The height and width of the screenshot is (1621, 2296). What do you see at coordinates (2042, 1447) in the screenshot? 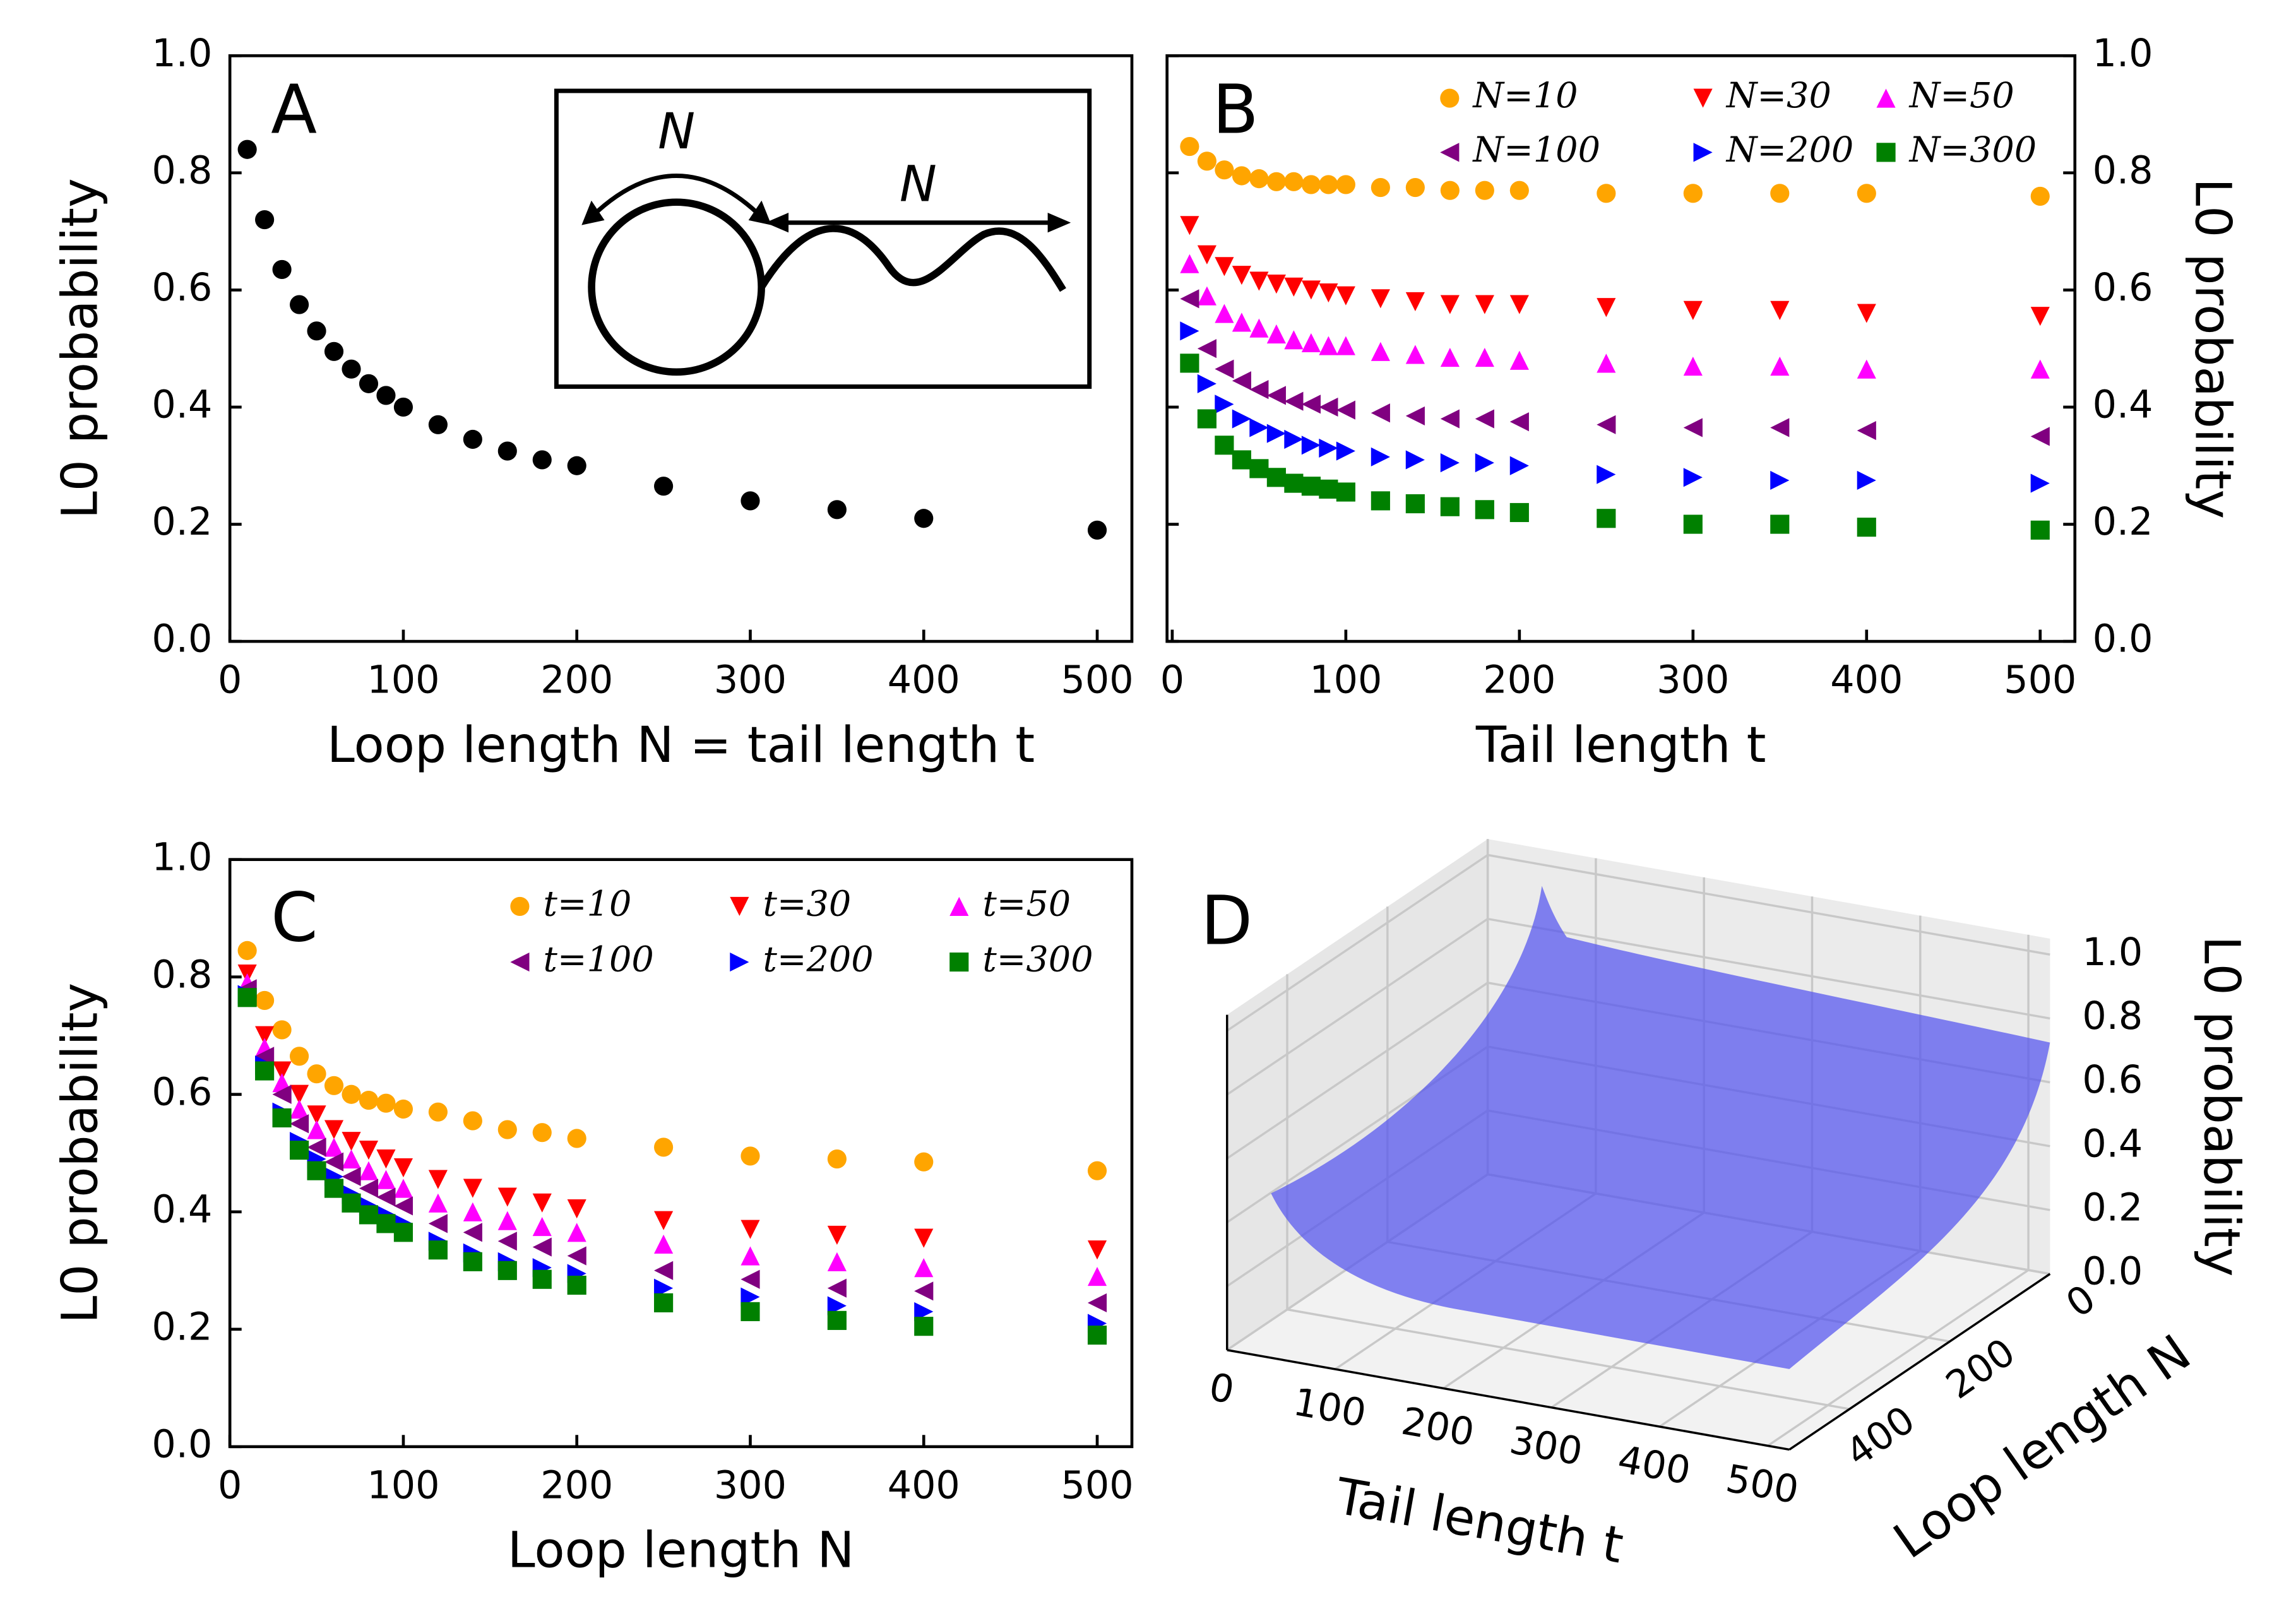
I see `y-axis-label: Loop length N` at bounding box center [2042, 1447].